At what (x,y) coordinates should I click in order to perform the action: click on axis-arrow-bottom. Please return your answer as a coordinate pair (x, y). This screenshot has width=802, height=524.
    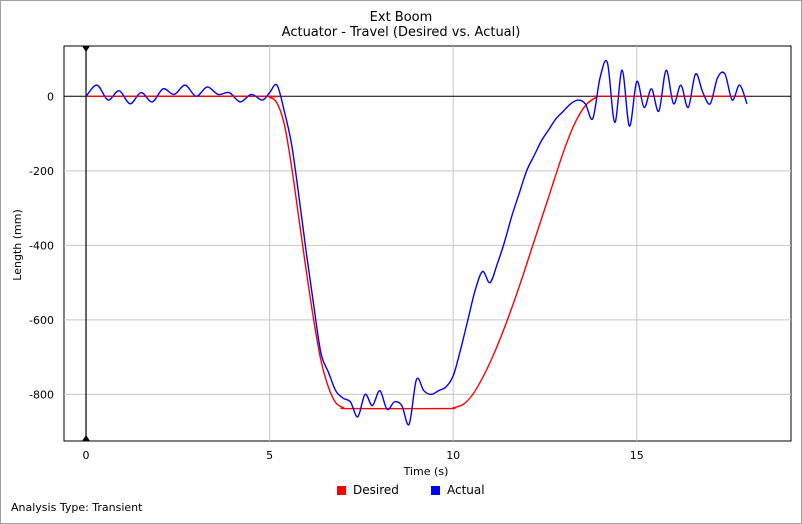
    Looking at the image, I should click on (86, 438).